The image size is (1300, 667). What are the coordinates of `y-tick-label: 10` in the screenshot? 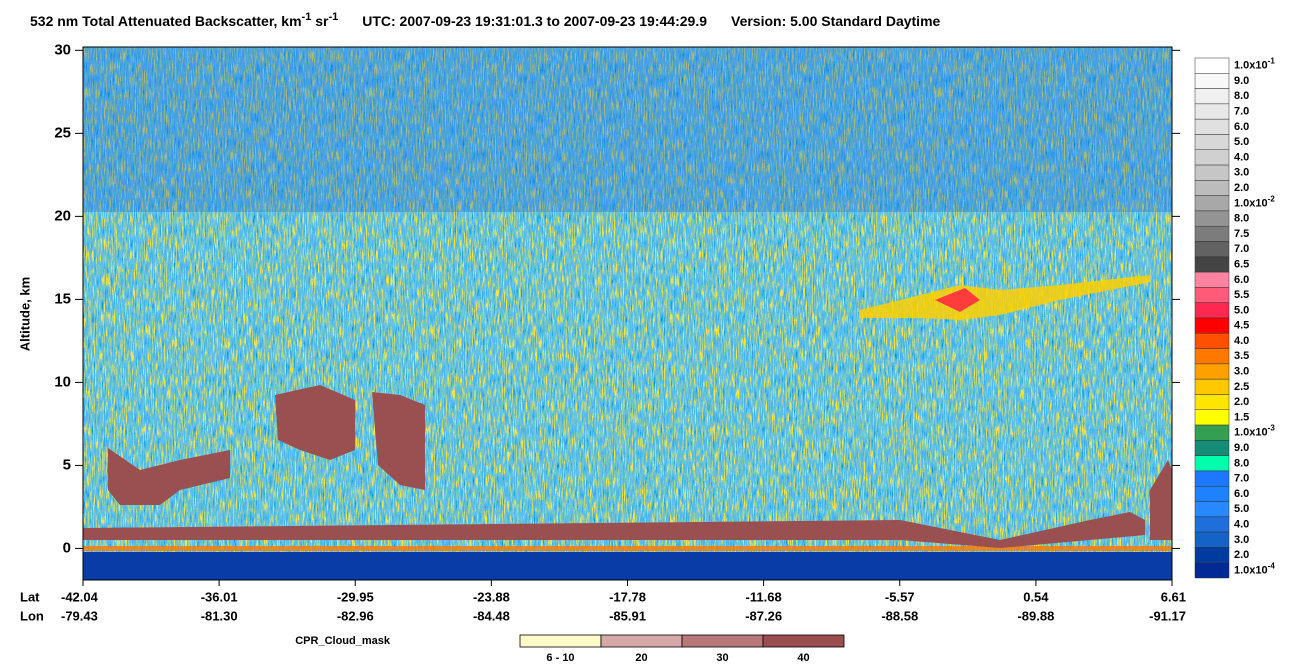 It's located at (62, 381).